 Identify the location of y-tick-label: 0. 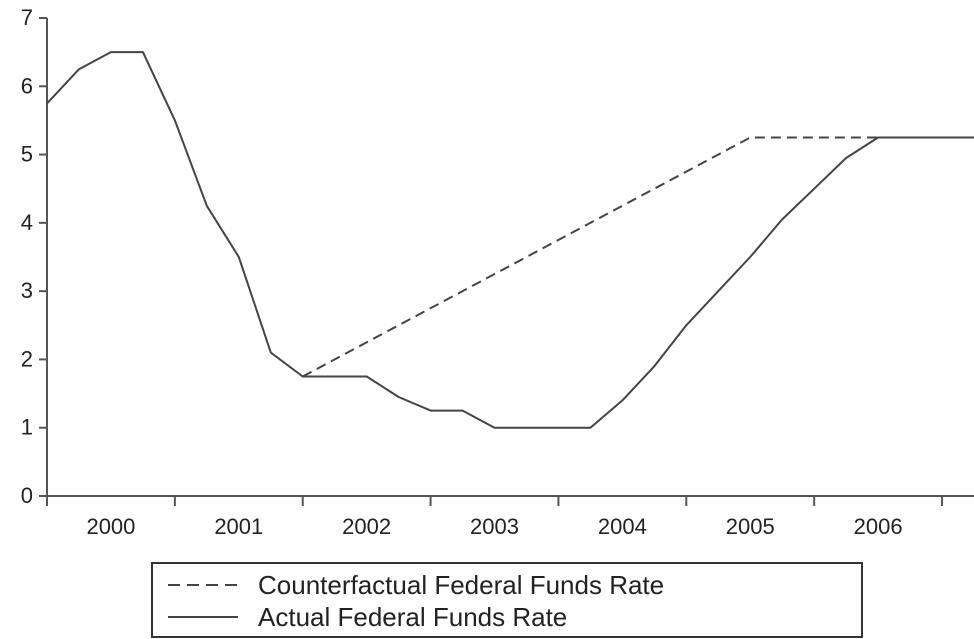
(27, 495).